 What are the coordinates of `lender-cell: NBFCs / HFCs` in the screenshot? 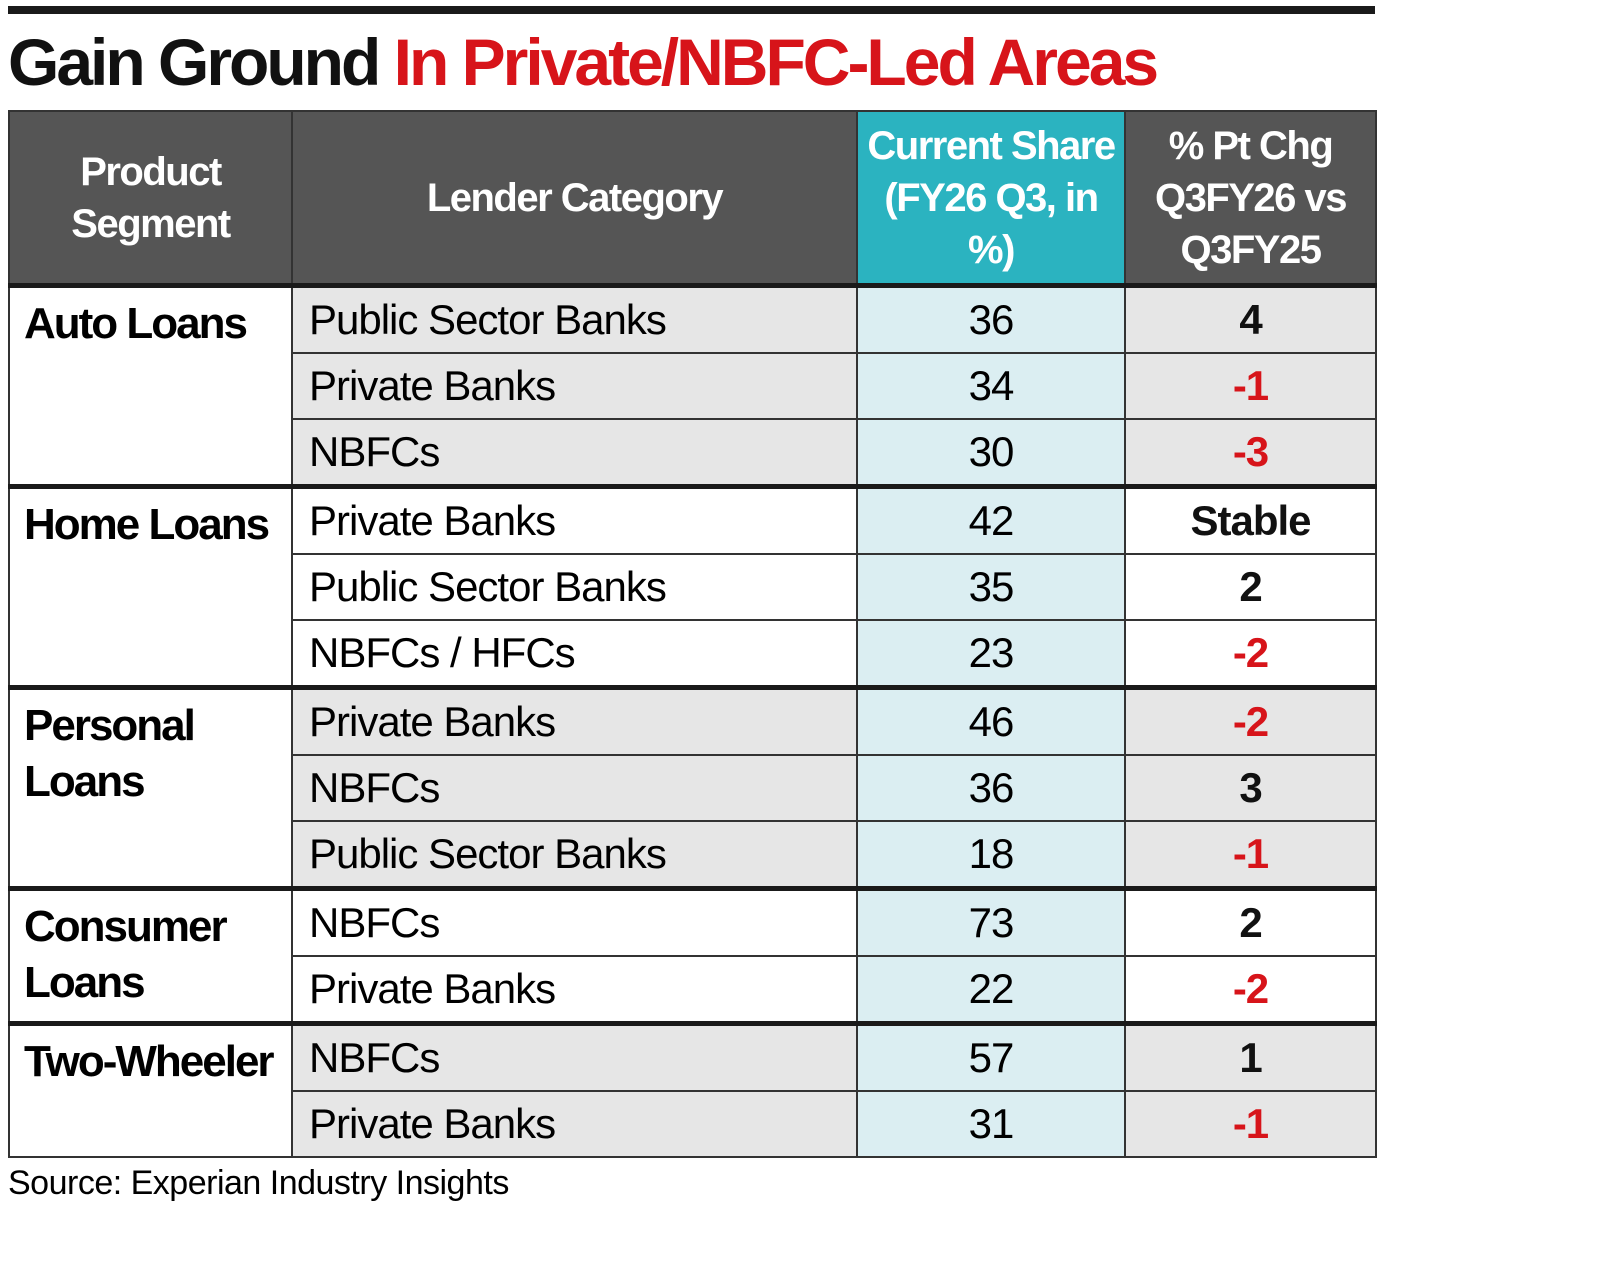 It's located at (574, 654).